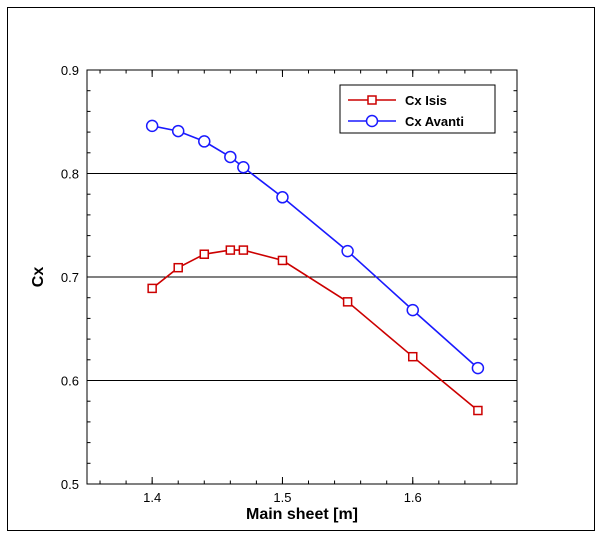 This screenshot has width=604, height=539. What do you see at coordinates (70, 277) in the screenshot?
I see `y-tick-label: 0.7` at bounding box center [70, 277].